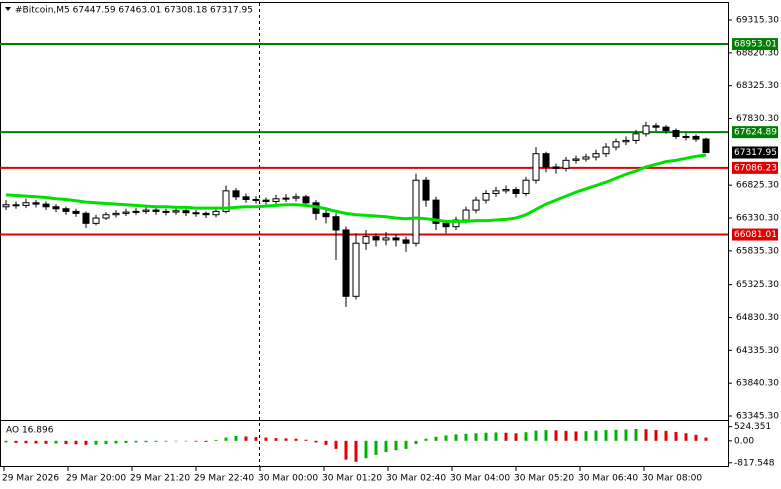 This screenshot has width=781, height=489. Describe the element at coordinates (757, 186) in the screenshot. I see `y-tick-label: 66825.30` at that location.